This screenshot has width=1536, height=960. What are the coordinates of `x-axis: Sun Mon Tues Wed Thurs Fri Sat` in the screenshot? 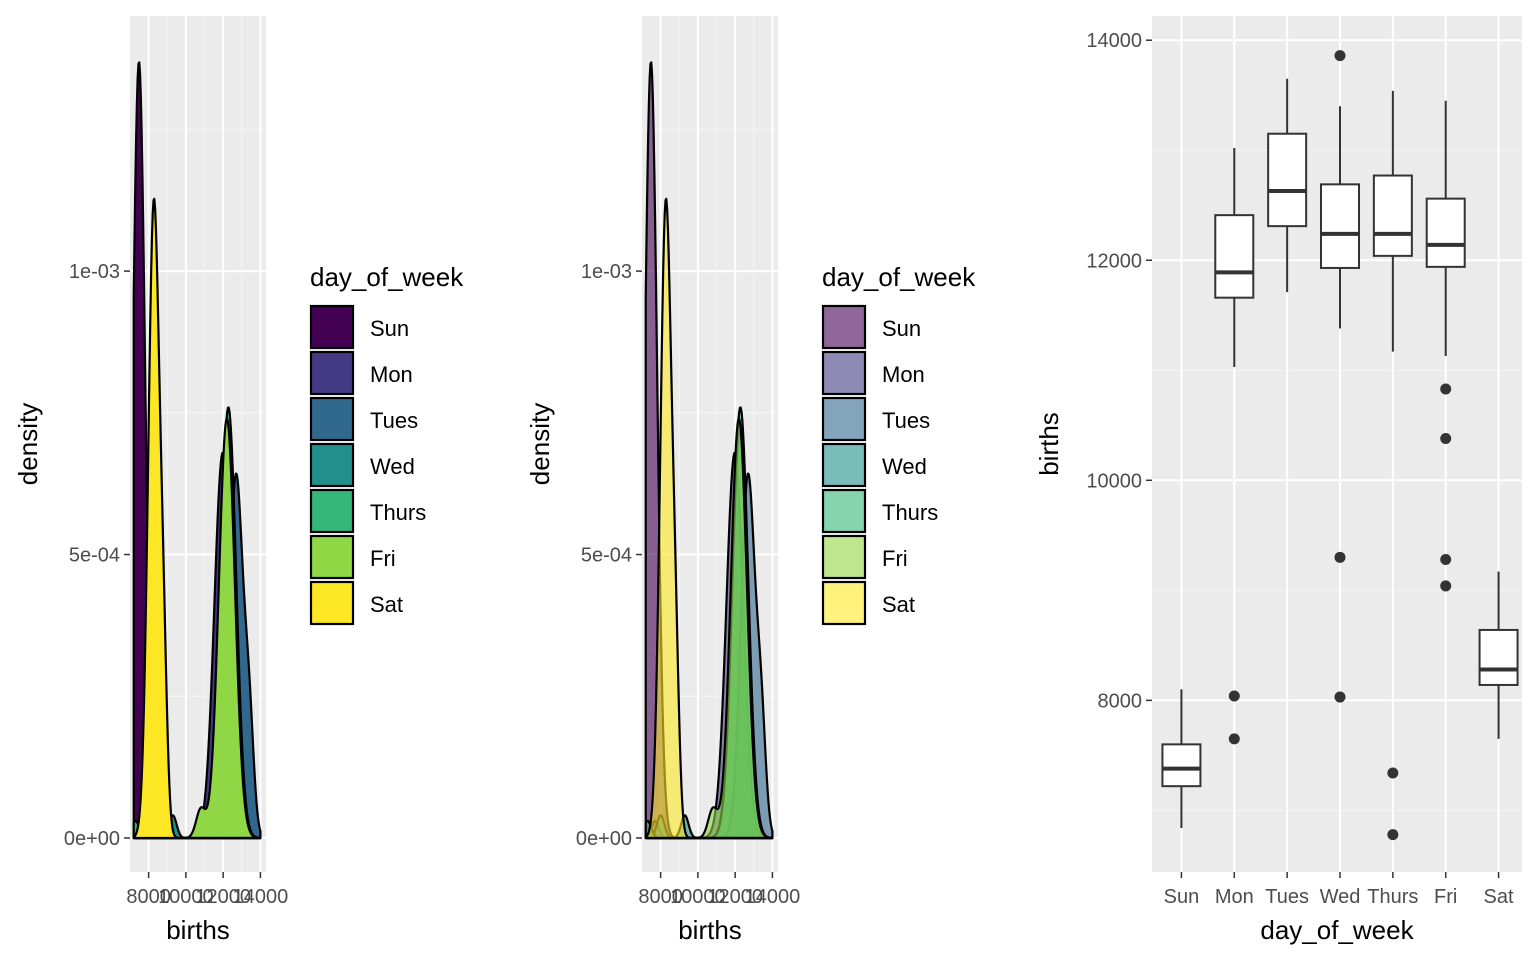 It's located at (1339, 890).